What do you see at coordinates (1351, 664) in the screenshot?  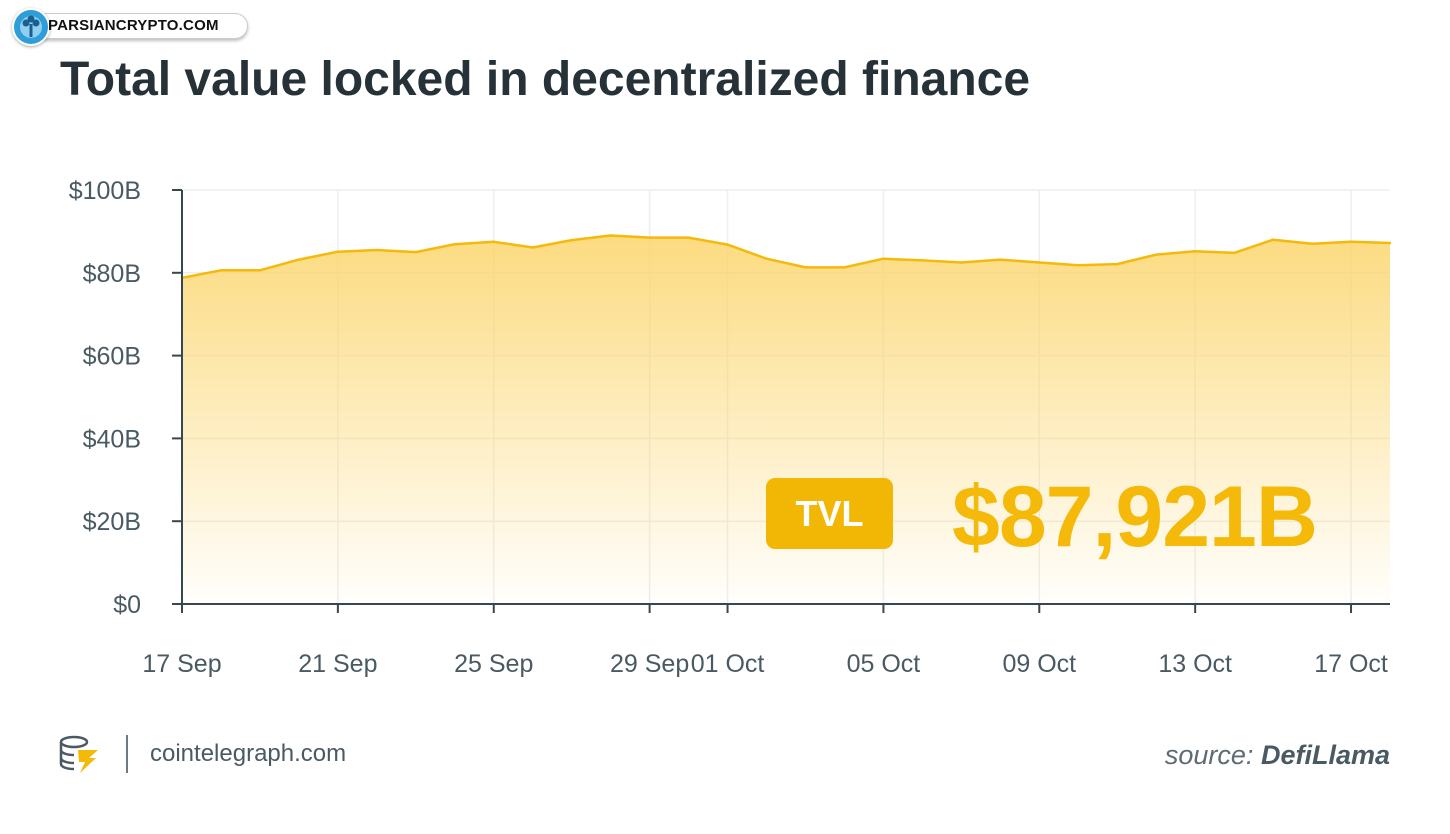 I see `x-tick-label: 17 Oct` at bounding box center [1351, 664].